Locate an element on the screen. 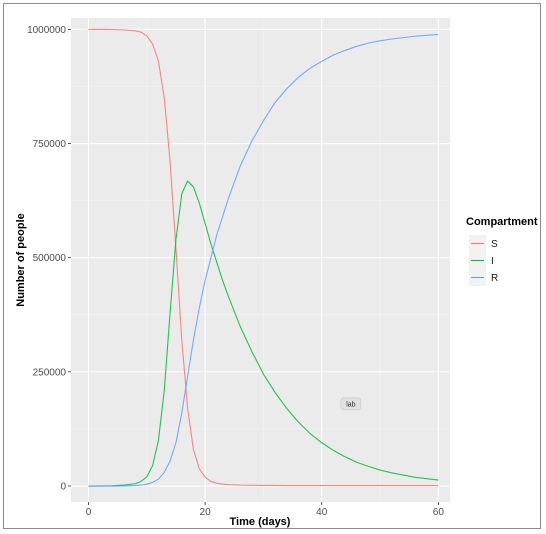 The height and width of the screenshot is (534, 546). annotation-box is located at coordinates (351, 404).